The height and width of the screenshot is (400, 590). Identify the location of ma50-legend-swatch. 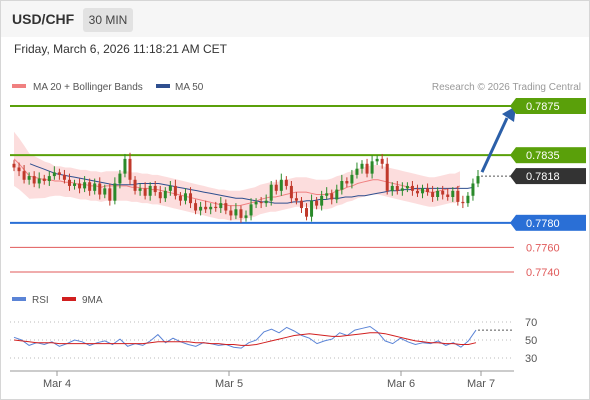
(163, 86).